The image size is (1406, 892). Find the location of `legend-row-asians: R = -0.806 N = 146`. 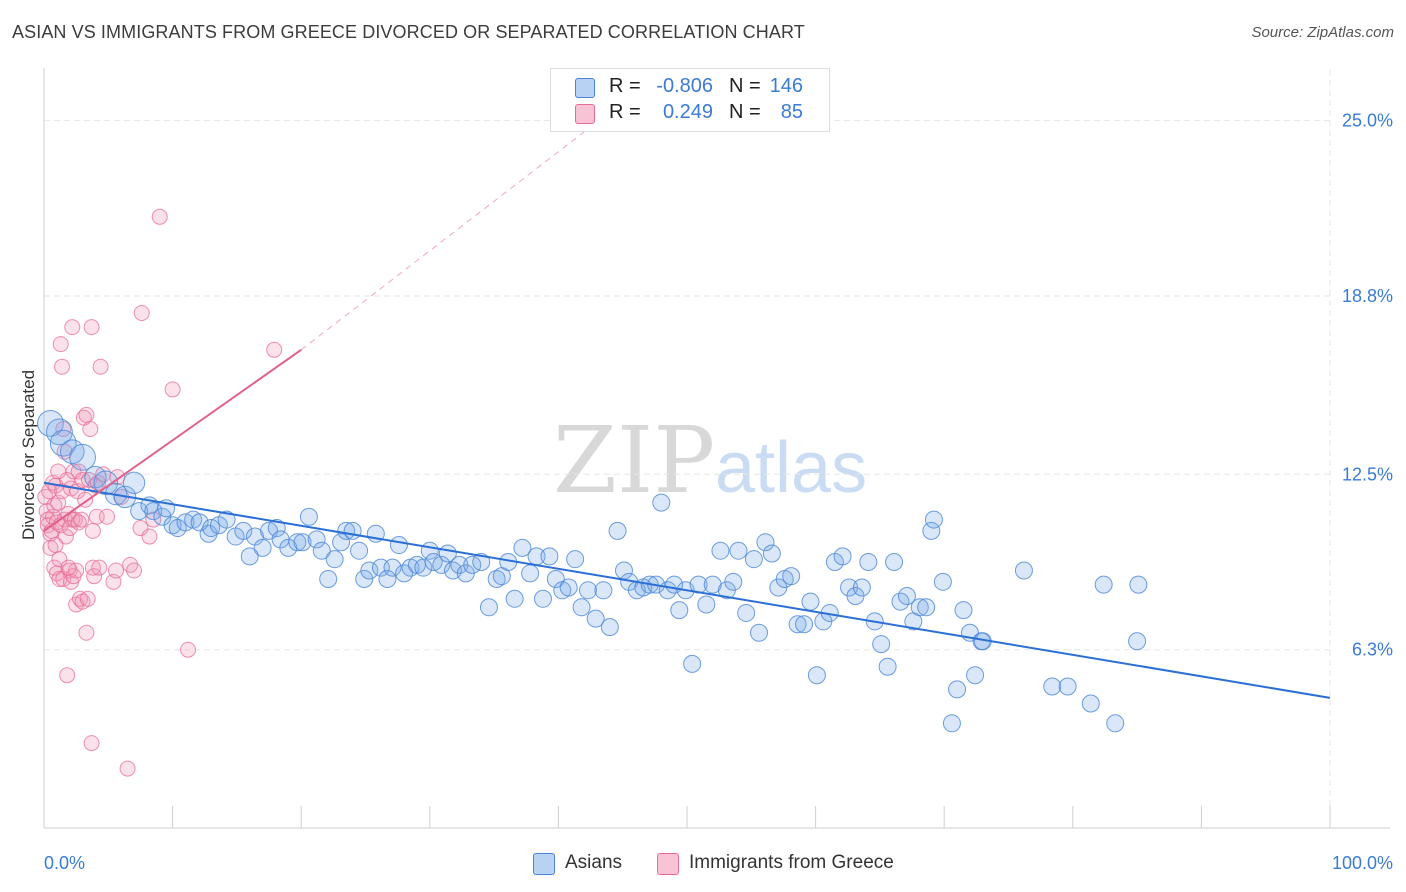

legend-row-asians: R = -0.806 N = 146 is located at coordinates (690, 88).